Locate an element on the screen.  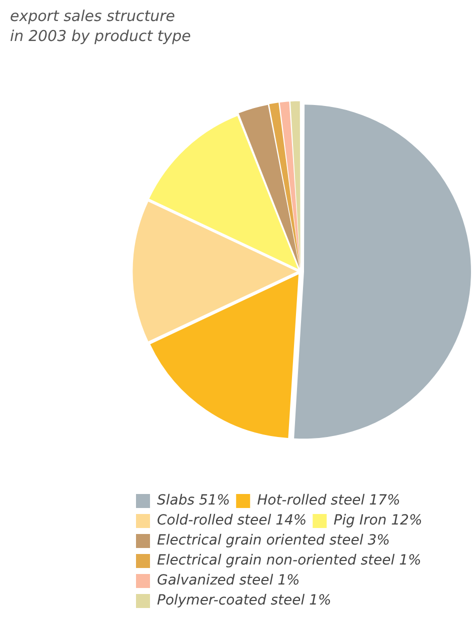
legend-label: Galvanized steel 1% is located at coordinates (228, 580).